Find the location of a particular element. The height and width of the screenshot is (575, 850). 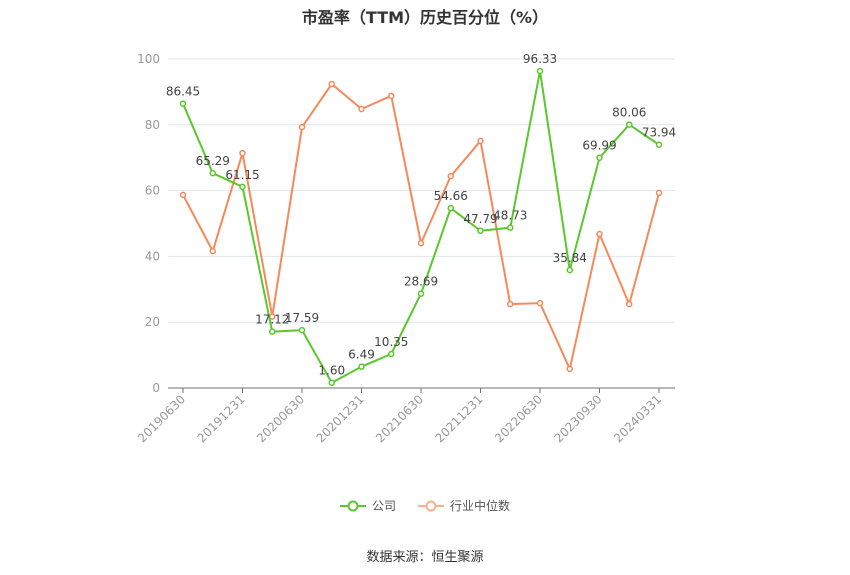

y-tick-label: 100 is located at coordinates (148, 59).